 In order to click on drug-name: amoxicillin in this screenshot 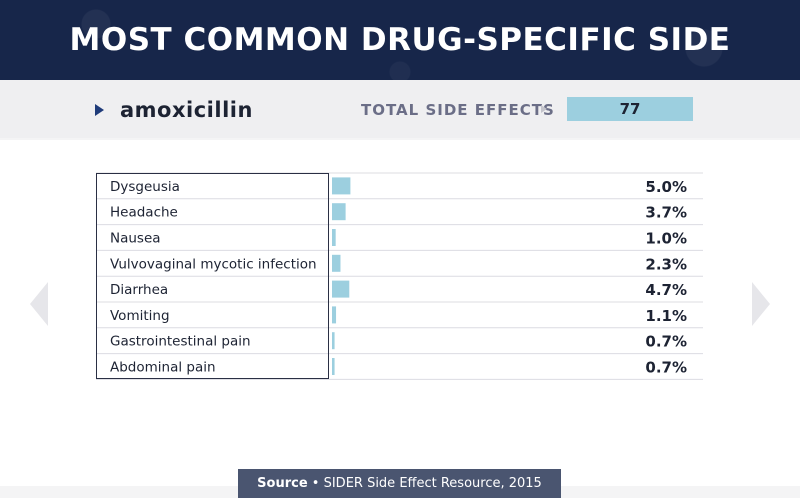, I will do `click(186, 110)`.